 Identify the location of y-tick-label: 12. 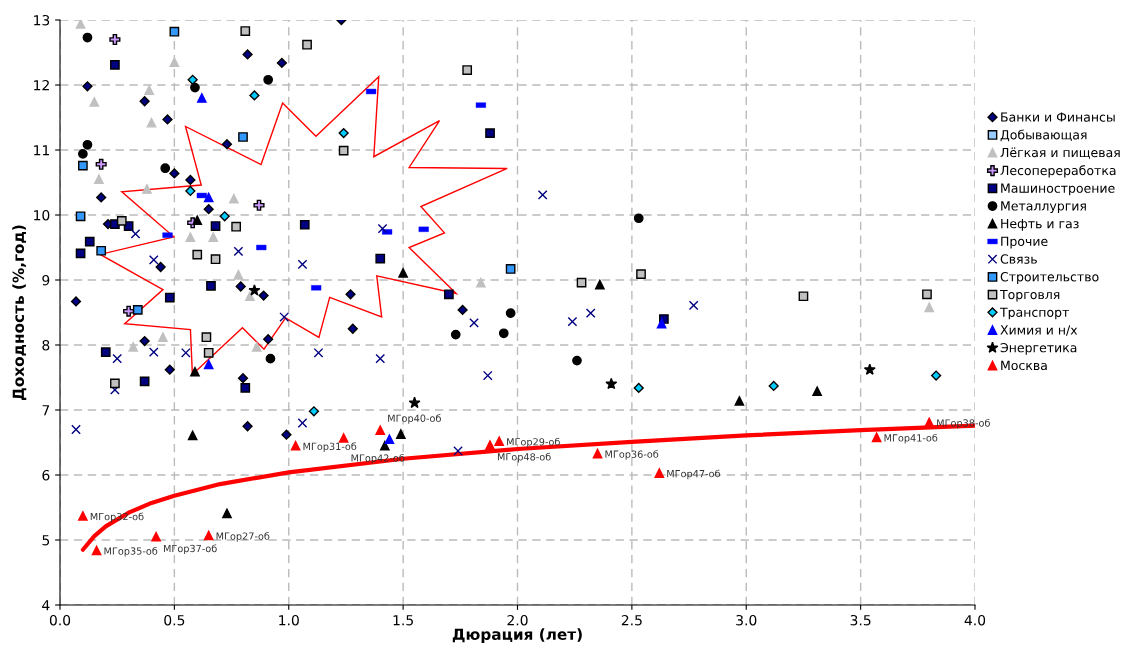
(41, 85).